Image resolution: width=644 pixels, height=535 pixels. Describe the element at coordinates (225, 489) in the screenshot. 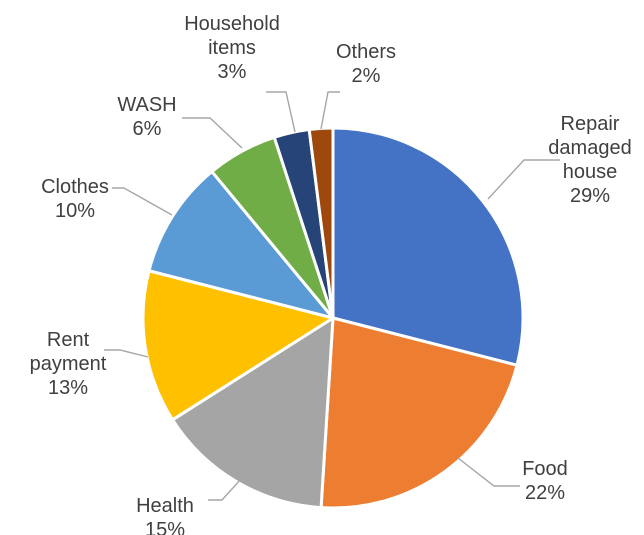

I see `leader-line-health` at that location.